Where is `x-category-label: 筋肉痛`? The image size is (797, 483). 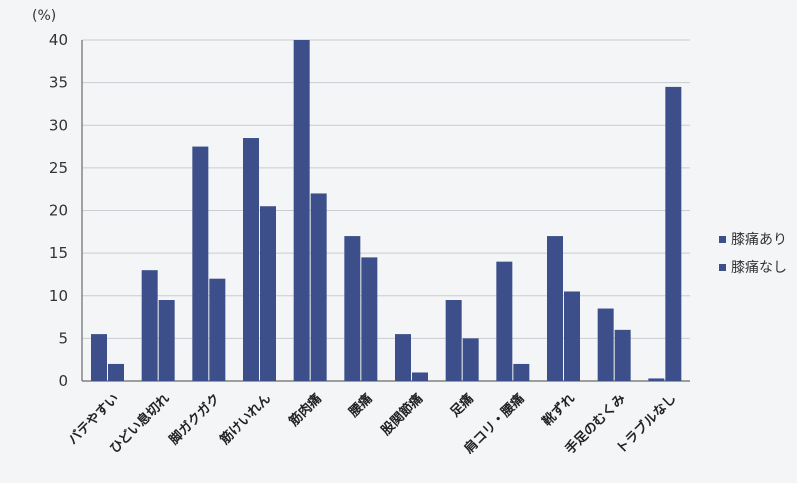
x-category-label: 筋肉痛 is located at coordinates (305, 411).